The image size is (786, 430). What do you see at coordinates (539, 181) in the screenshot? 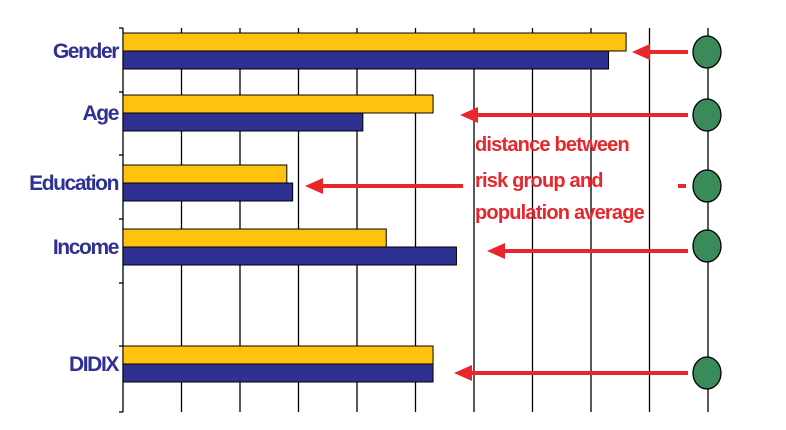
I see `annotation-line-2: risk group and` at bounding box center [539, 181].